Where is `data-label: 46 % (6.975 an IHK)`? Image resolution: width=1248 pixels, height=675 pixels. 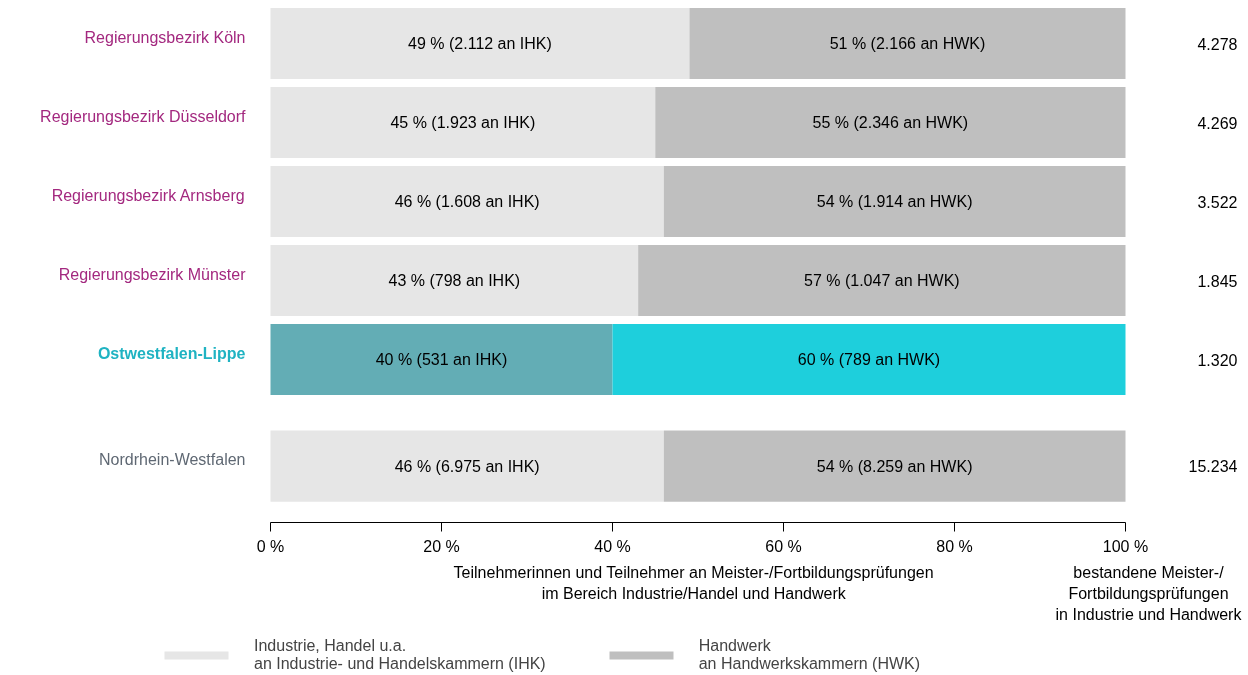
data-label: 46 % (6.975 an IHK) is located at coordinates (467, 466).